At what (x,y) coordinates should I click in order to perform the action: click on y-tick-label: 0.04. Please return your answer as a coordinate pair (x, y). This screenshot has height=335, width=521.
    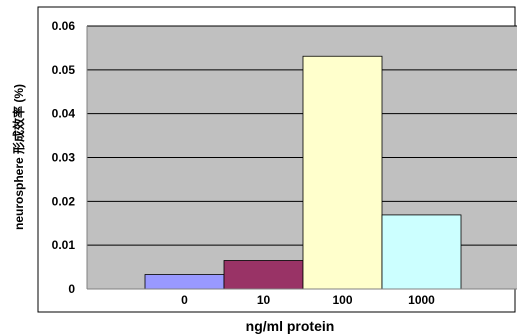
    Looking at the image, I should click on (64, 114).